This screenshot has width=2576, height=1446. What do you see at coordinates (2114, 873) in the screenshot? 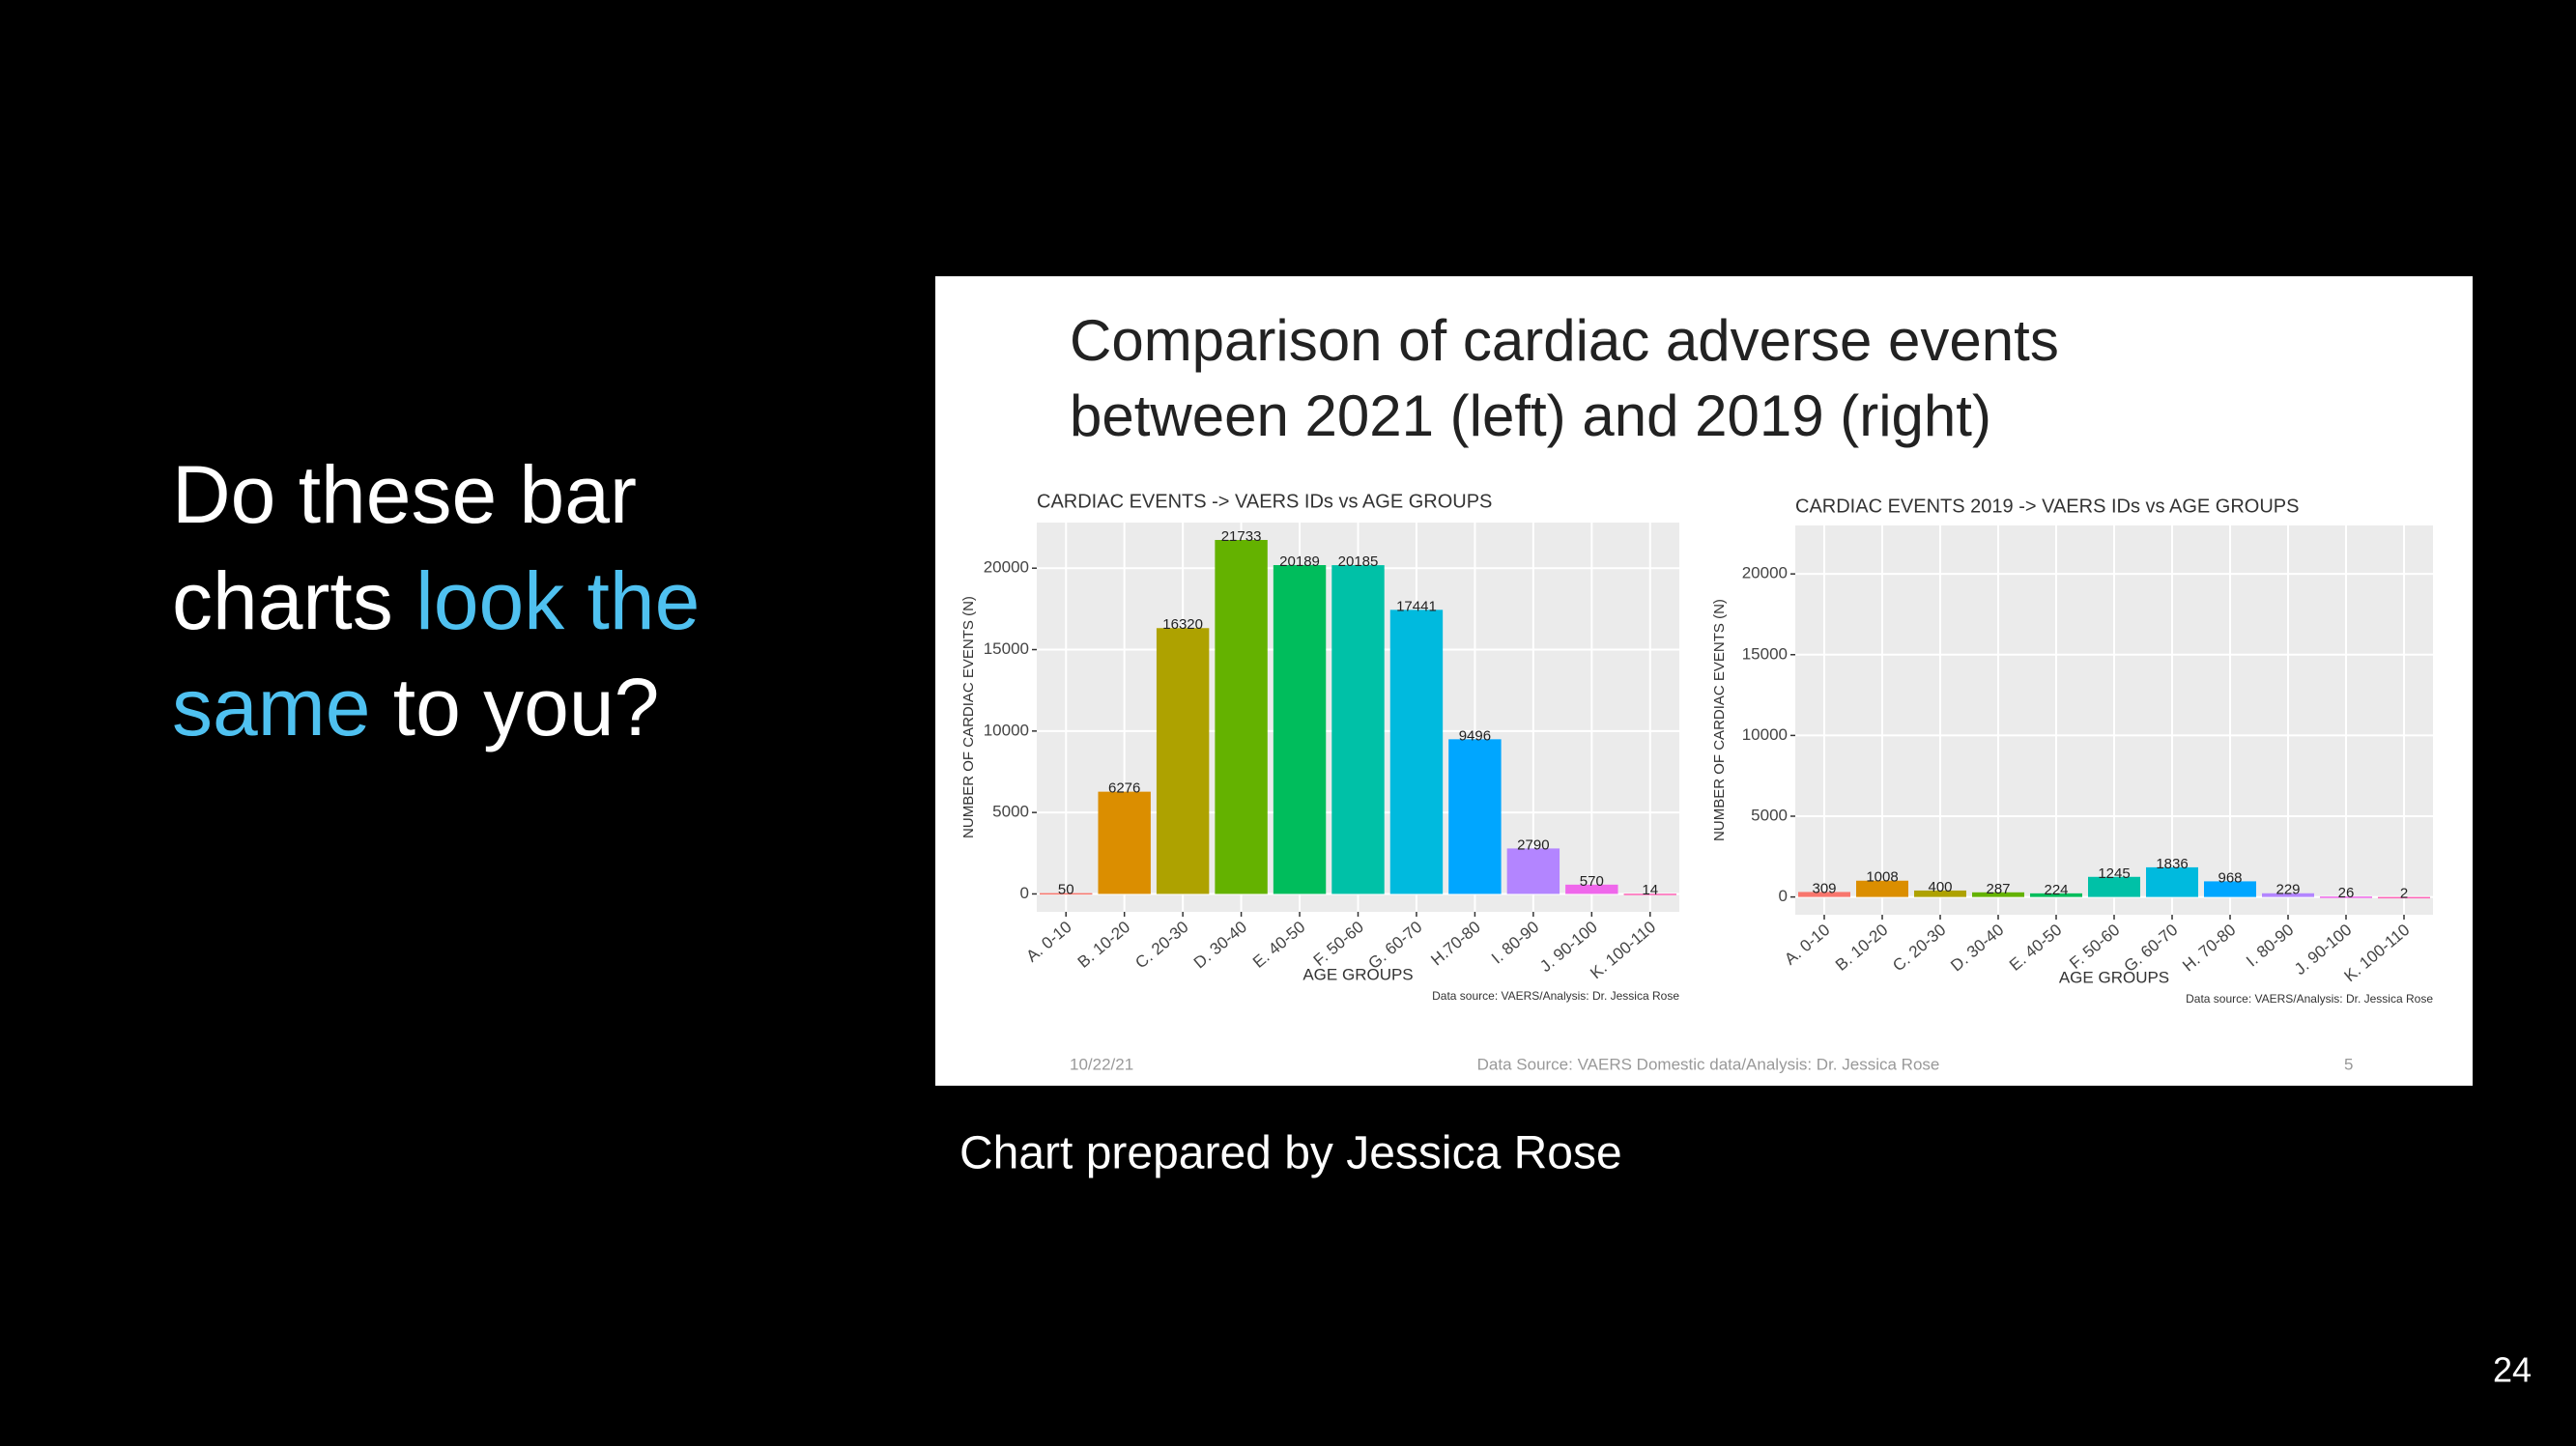
I see `value-label: 1245` at bounding box center [2114, 873].